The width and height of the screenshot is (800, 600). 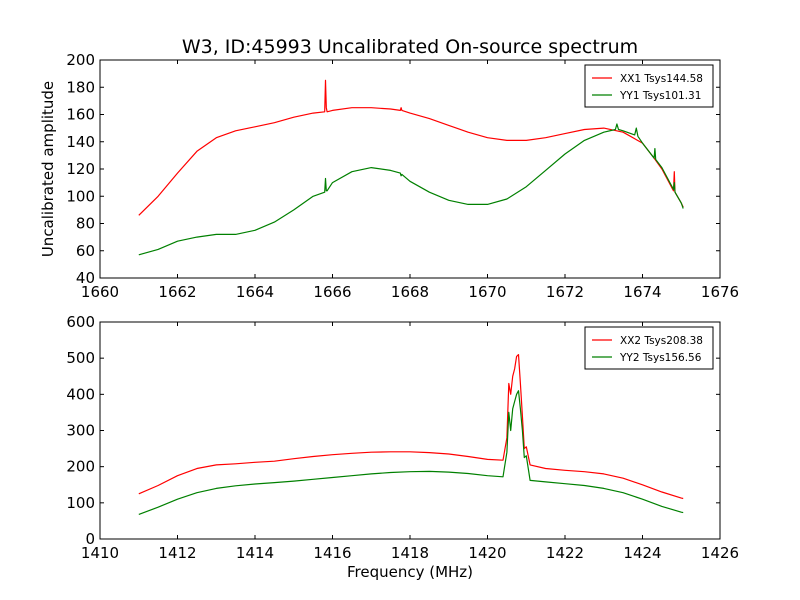 What do you see at coordinates (80, 142) in the screenshot?
I see `y-tick-label: 140` at bounding box center [80, 142].